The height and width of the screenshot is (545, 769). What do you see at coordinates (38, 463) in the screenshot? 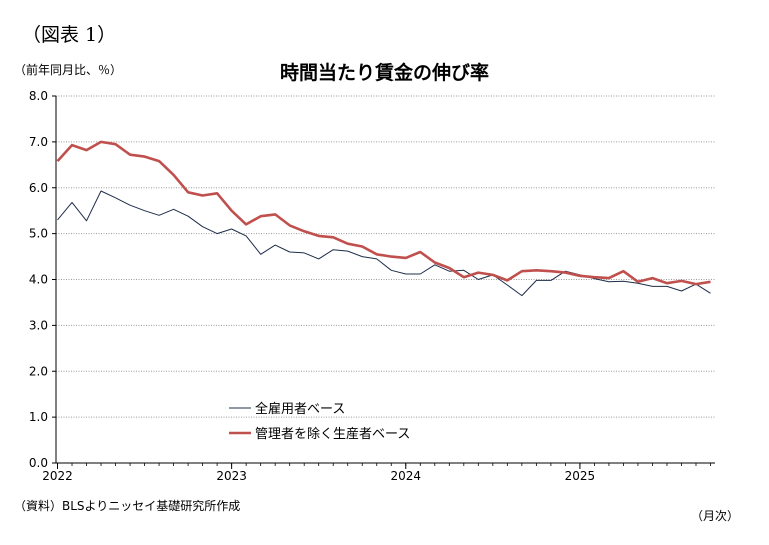
I see `y-tick-label: 0.0` at bounding box center [38, 463].